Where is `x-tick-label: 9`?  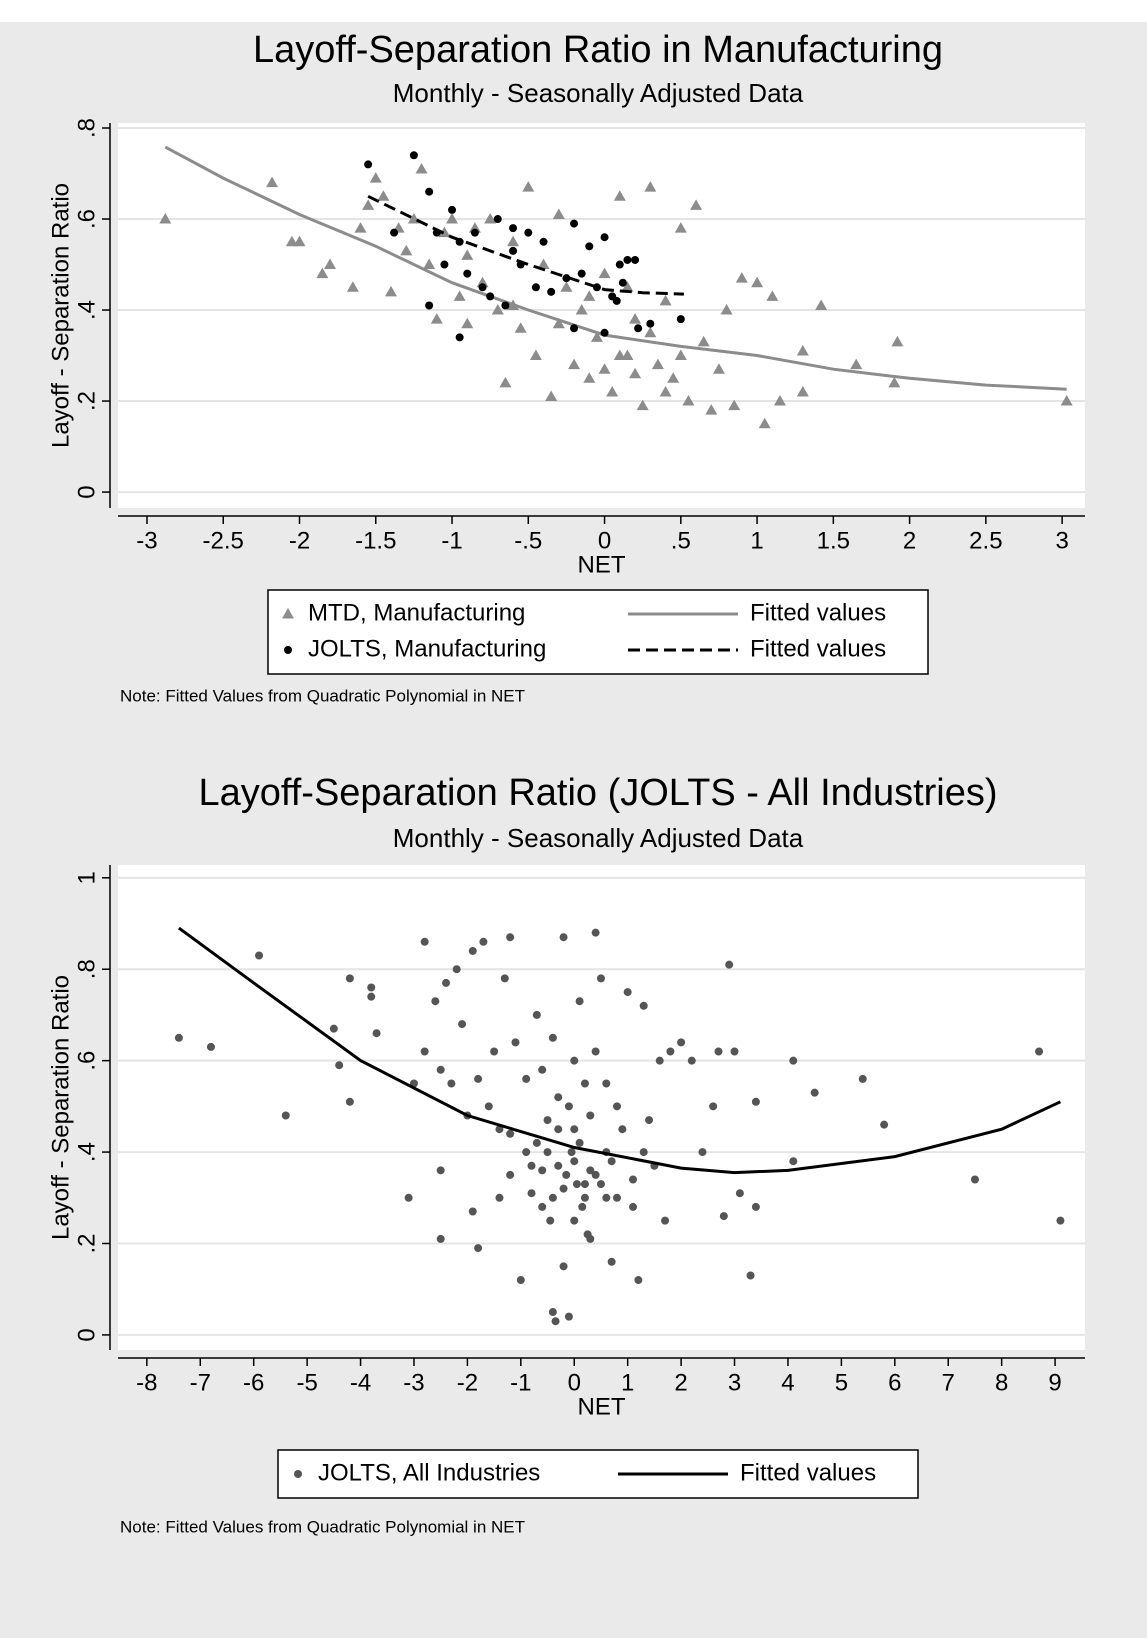 x-tick-label: 9 is located at coordinates (1054, 1382).